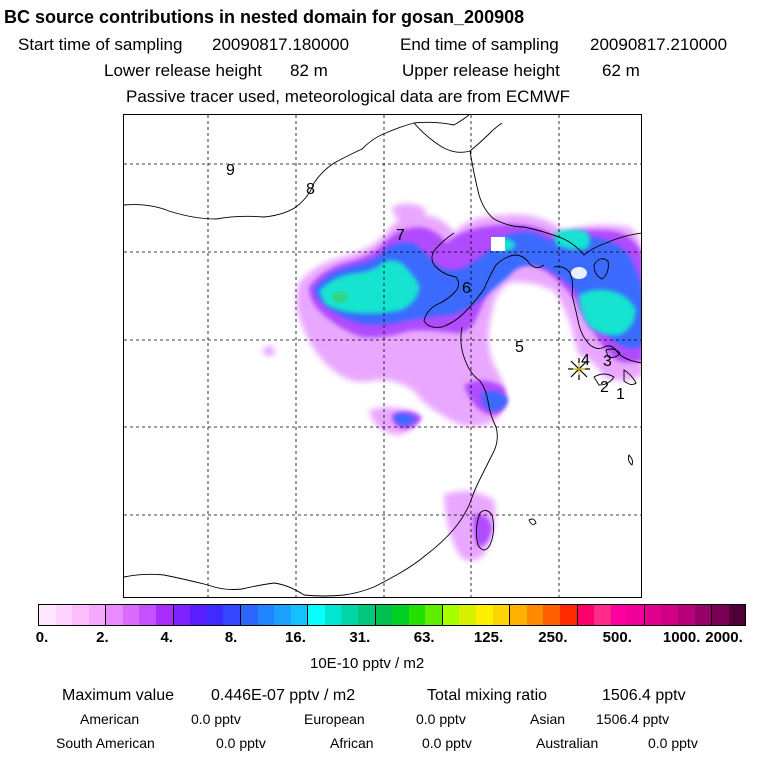 The width and height of the screenshot is (768, 768). Describe the element at coordinates (110, 719) in the screenshot. I see `american-label: American` at that location.